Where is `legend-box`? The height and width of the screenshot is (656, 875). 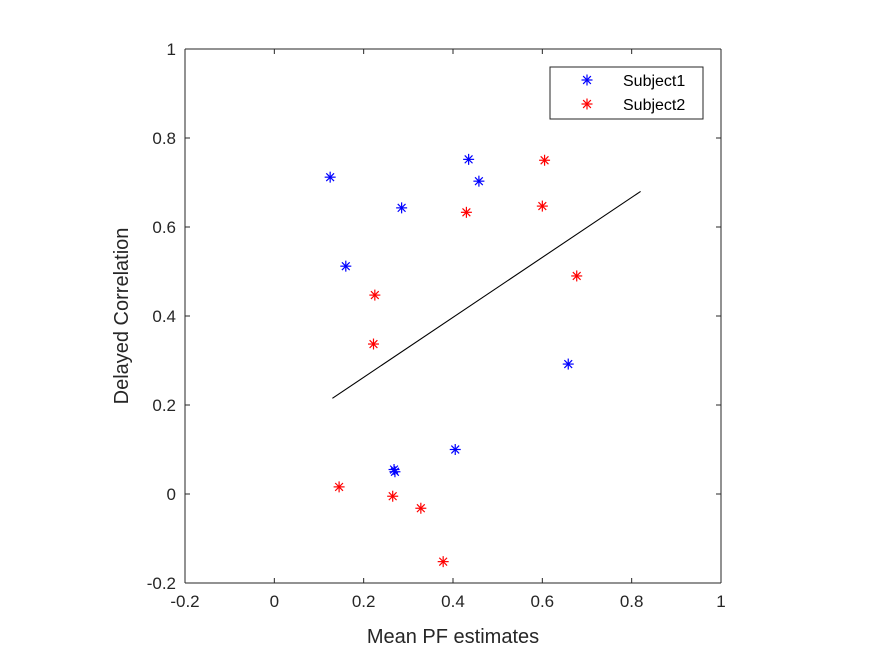
legend-box is located at coordinates (626, 93).